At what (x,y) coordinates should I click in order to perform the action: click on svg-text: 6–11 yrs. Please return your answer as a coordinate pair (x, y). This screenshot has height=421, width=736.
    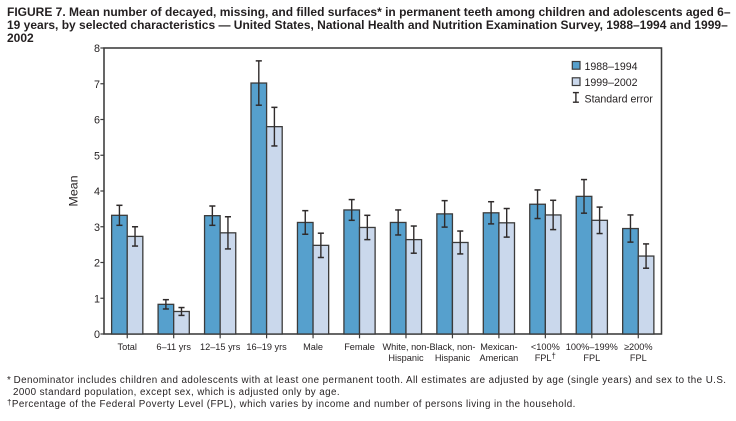
    Looking at the image, I should click on (173, 347).